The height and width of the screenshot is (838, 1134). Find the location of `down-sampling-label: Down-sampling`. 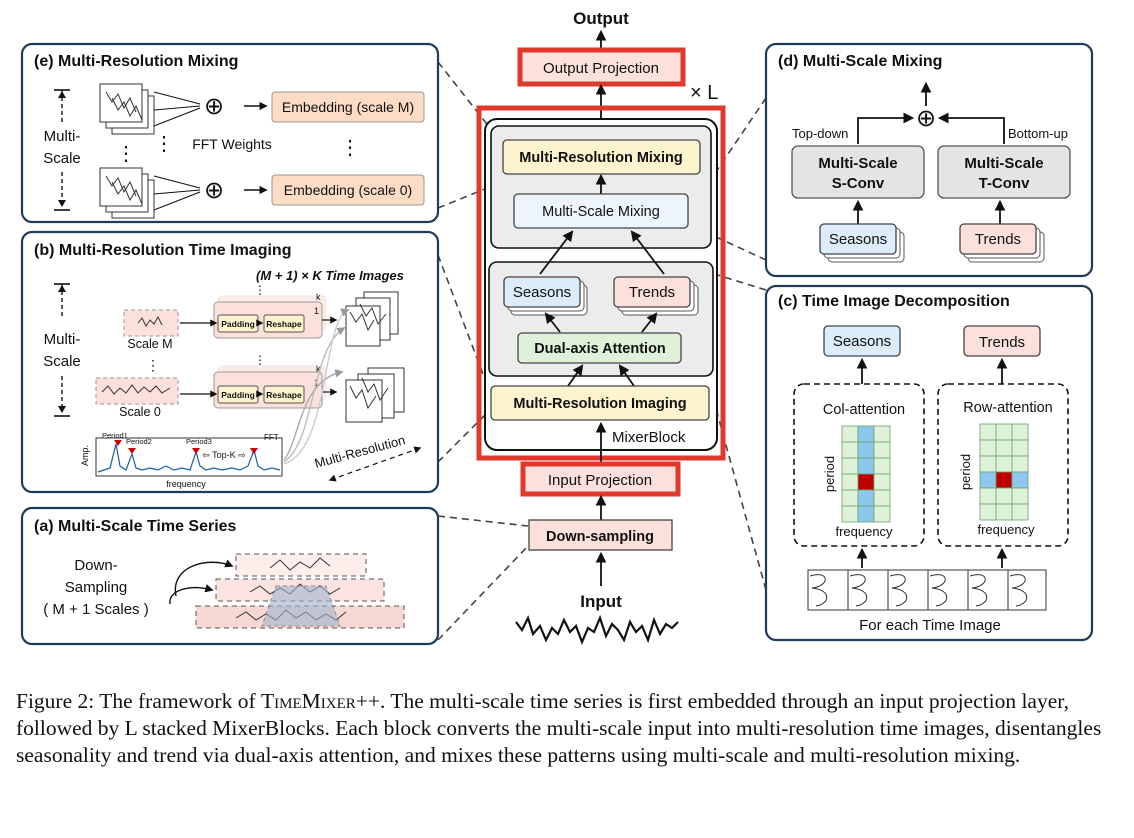

down-sampling-label: Down-sampling is located at coordinates (600, 537).